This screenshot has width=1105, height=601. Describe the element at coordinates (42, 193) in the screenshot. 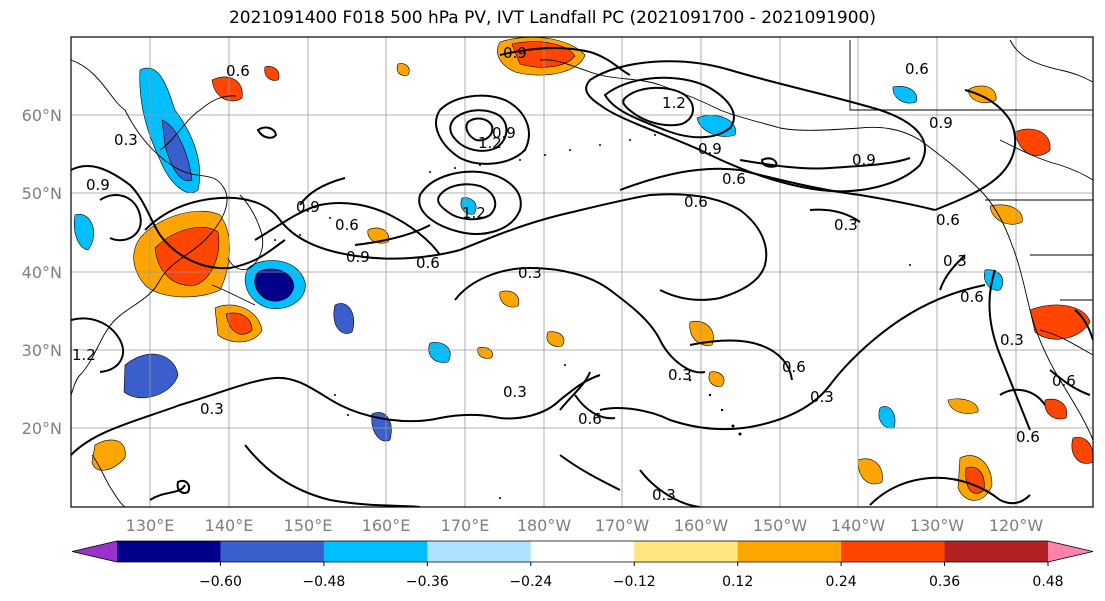

I see `lat-label: 50°N` at that location.